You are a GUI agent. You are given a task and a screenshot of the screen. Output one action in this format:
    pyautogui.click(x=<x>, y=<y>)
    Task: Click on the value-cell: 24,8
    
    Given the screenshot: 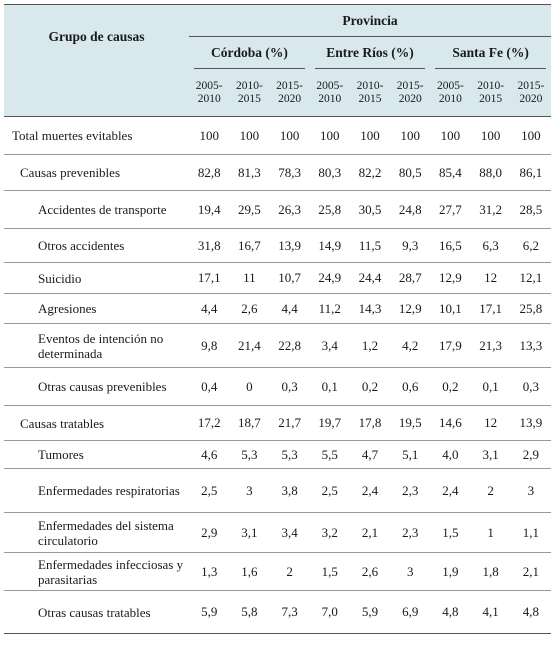 What is the action you would take?
    pyautogui.click(x=410, y=209)
    